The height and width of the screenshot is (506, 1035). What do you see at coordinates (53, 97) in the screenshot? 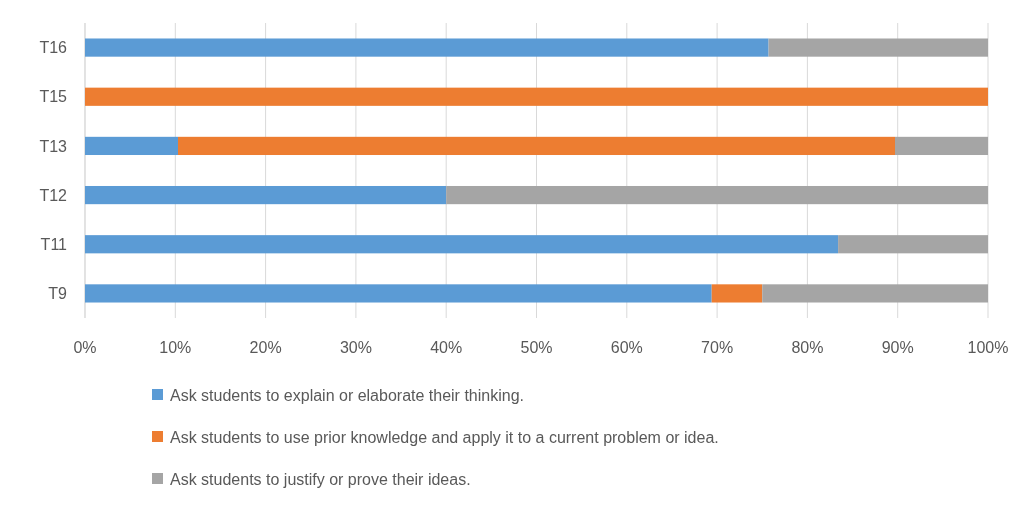
I see `y-tick-label: T15` at bounding box center [53, 97].